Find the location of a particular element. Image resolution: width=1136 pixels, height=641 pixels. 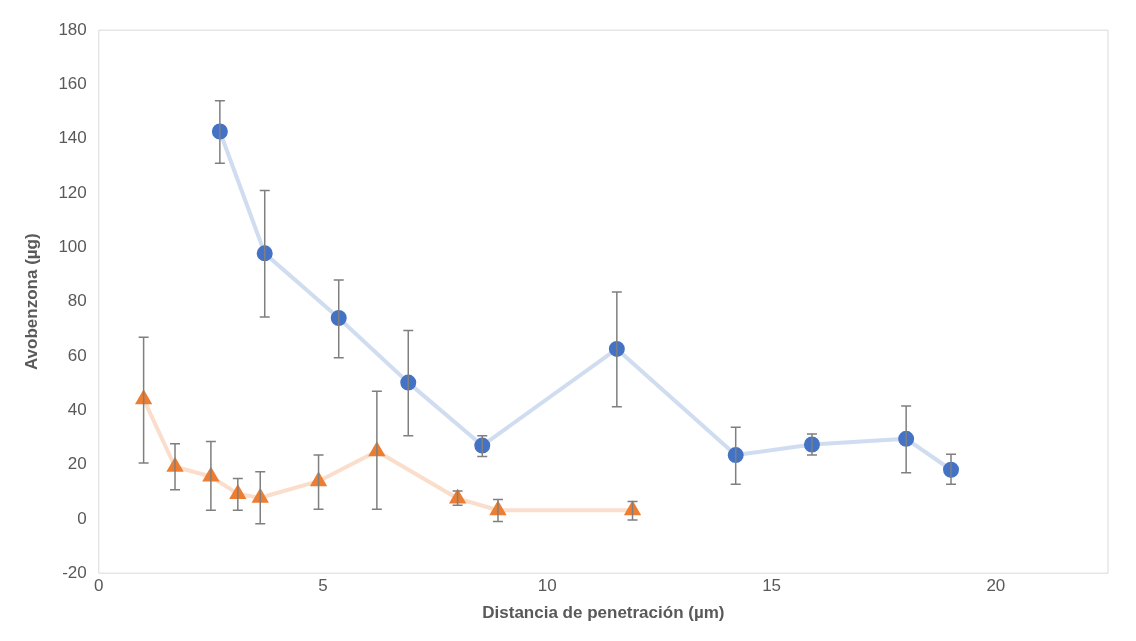

y-axis-title: Avobenzona (µg) is located at coordinates (31, 302).